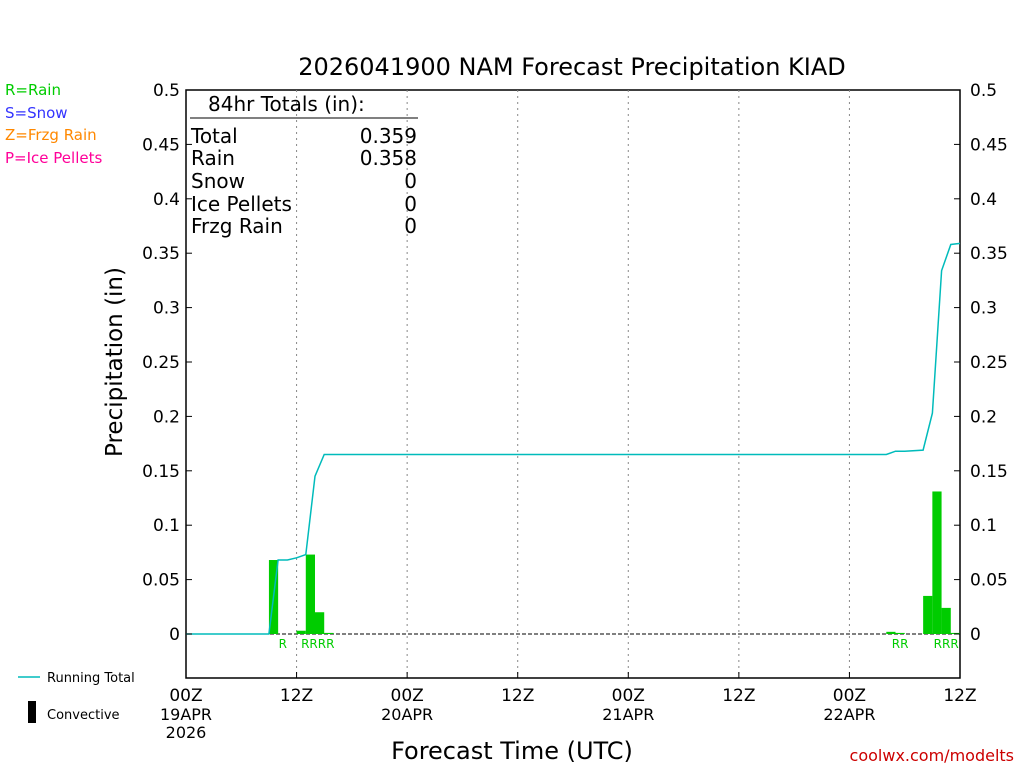  I want to click on precip-type-label: RR, so click(900, 644).